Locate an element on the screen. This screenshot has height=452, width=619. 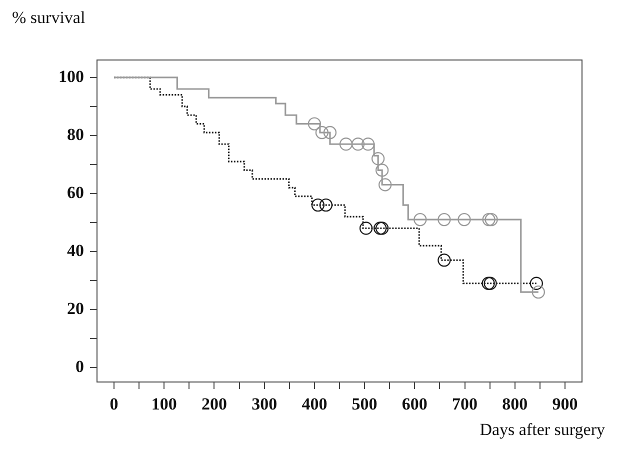
y-tick-label: 100 is located at coordinates (71, 76).